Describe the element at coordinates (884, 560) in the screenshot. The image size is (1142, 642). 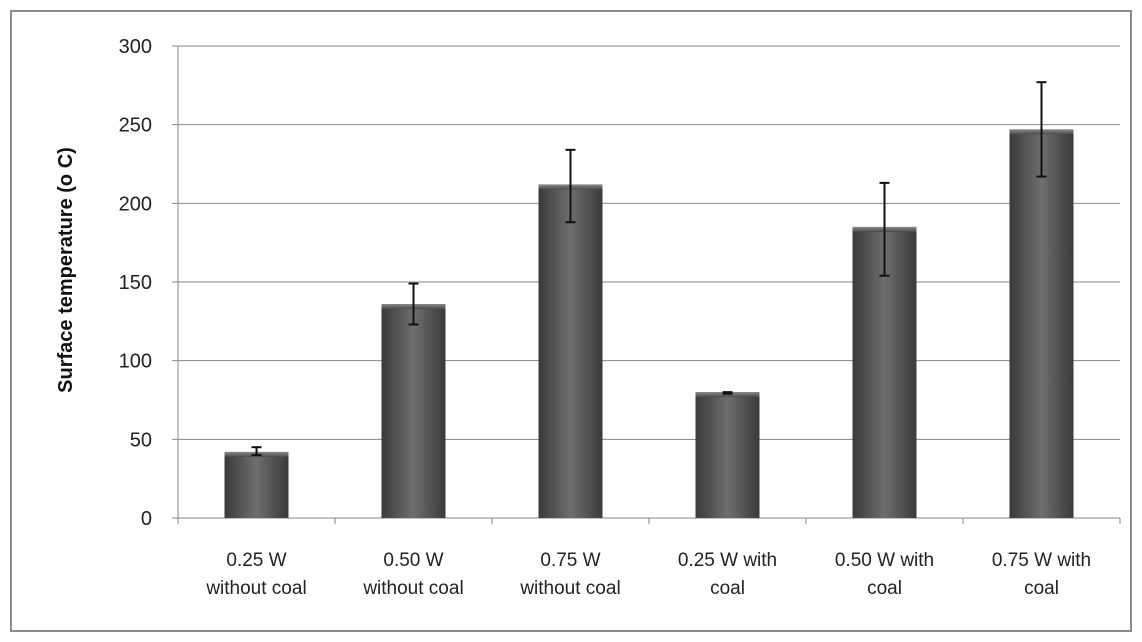
I see `category-label-line: 0.50 W with` at that location.